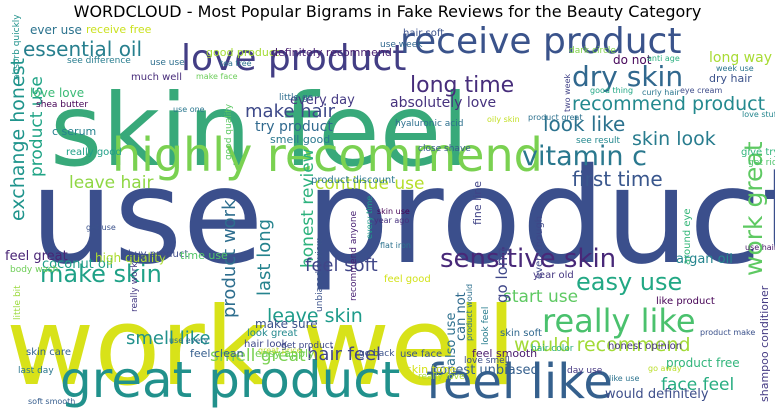  Describe the element at coordinates (443, 103) in the screenshot. I see `word-absolutely-love: absolutely love` at that location.